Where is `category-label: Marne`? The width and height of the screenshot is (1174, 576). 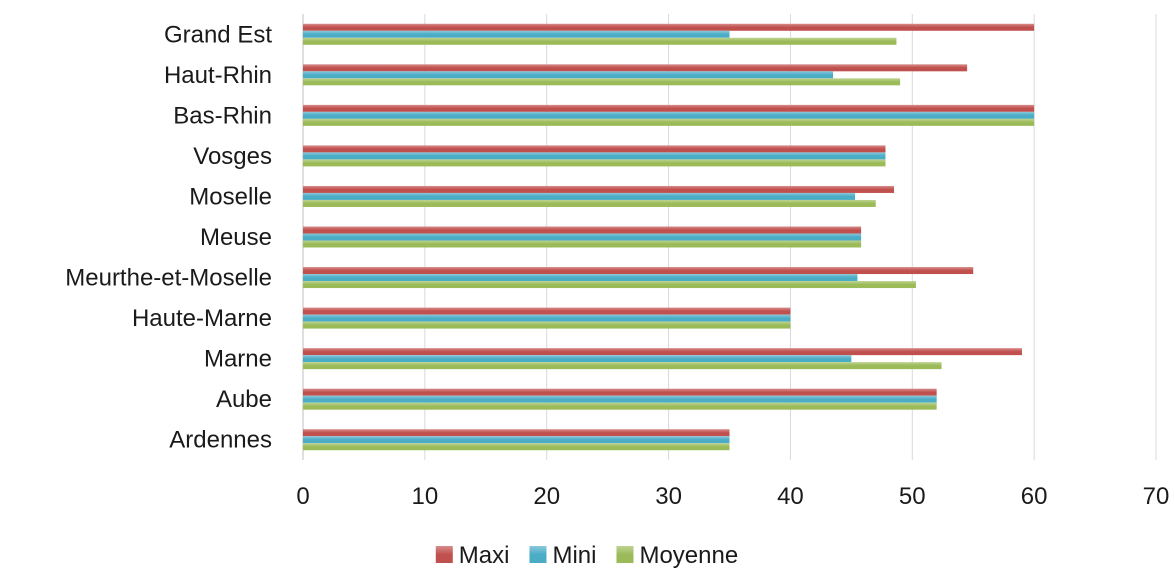 category-label: Marne is located at coordinates (238, 359).